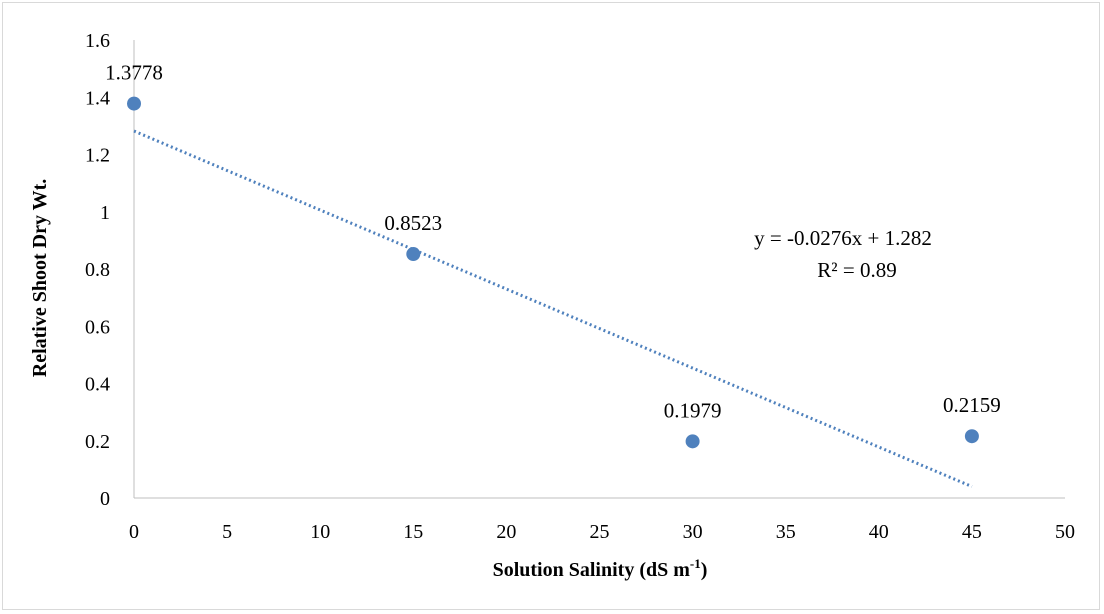  What do you see at coordinates (879, 532) in the screenshot?
I see `x-tick-label: 40` at bounding box center [879, 532].